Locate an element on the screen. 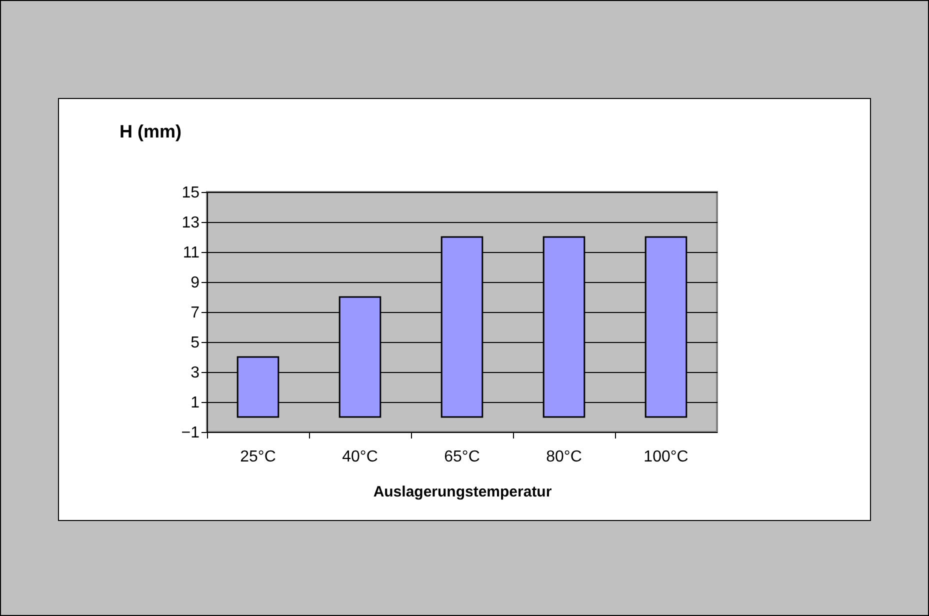 The image size is (929, 616). y-tick-label: 15 is located at coordinates (191, 193).